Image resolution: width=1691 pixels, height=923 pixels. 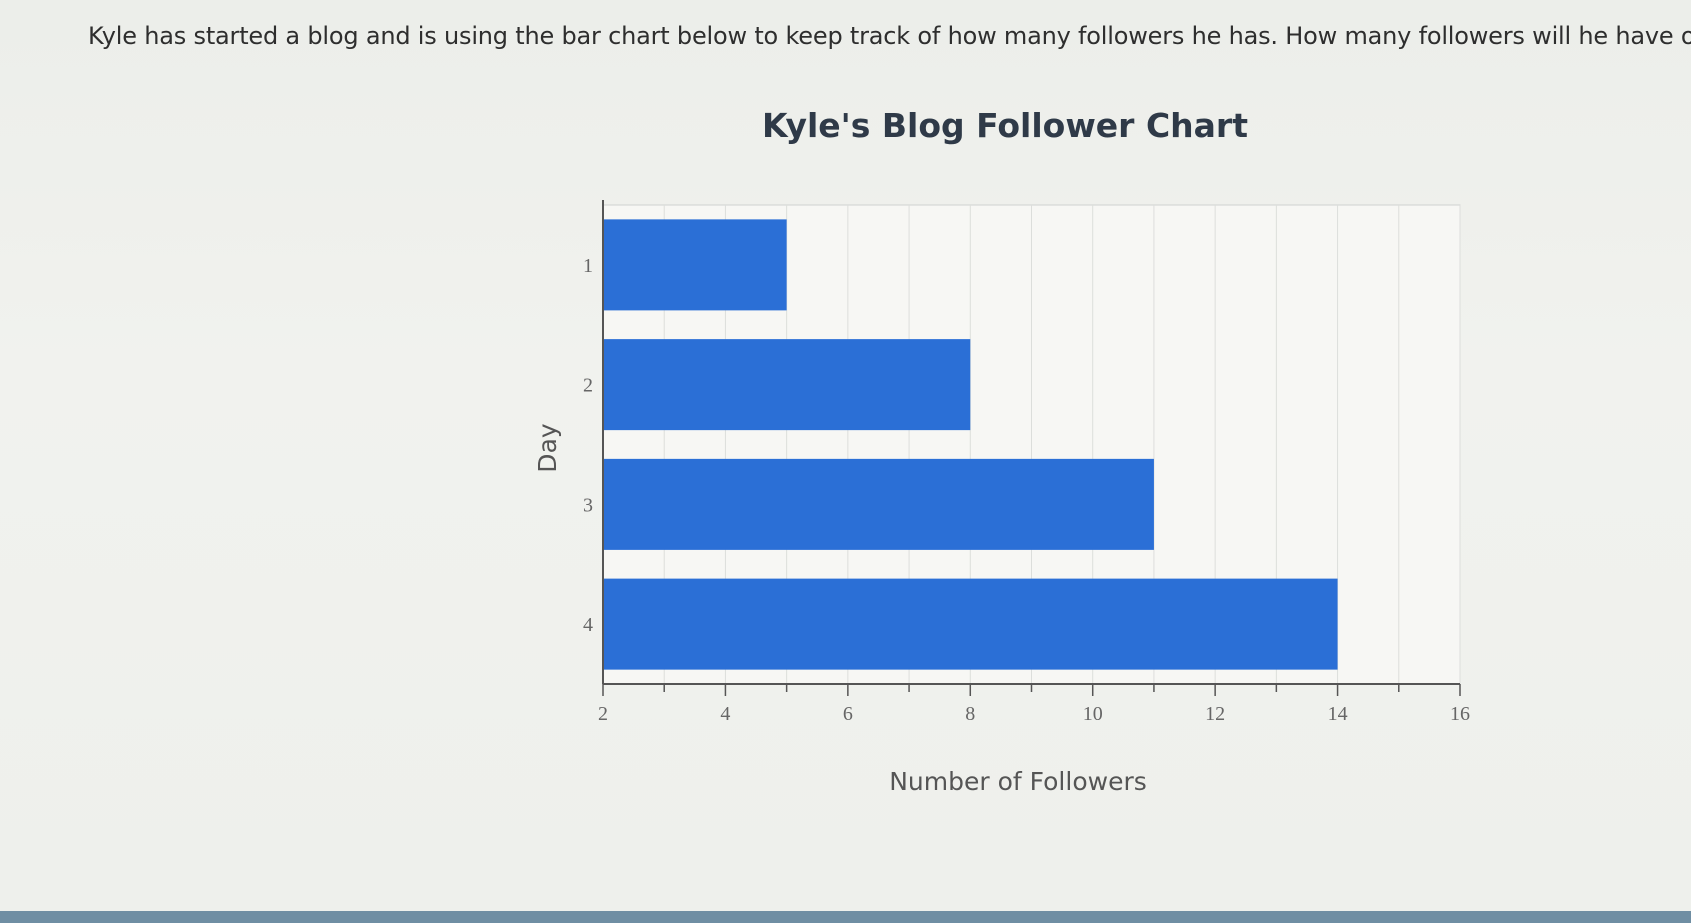 What do you see at coordinates (848, 714) in the screenshot?
I see `x-tick-label: 6` at bounding box center [848, 714].